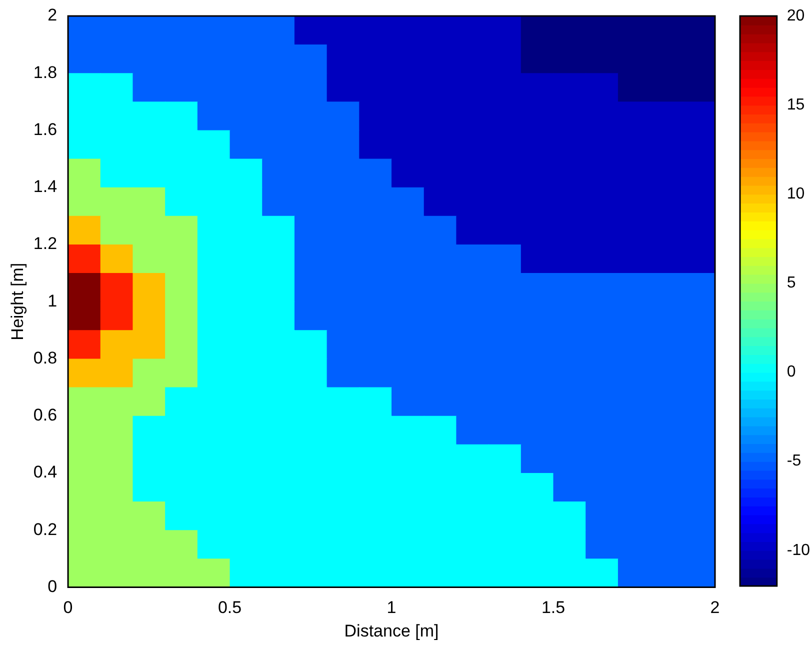 This screenshot has width=812, height=646. I want to click on y-tick-label: 0.6, so click(45, 415).